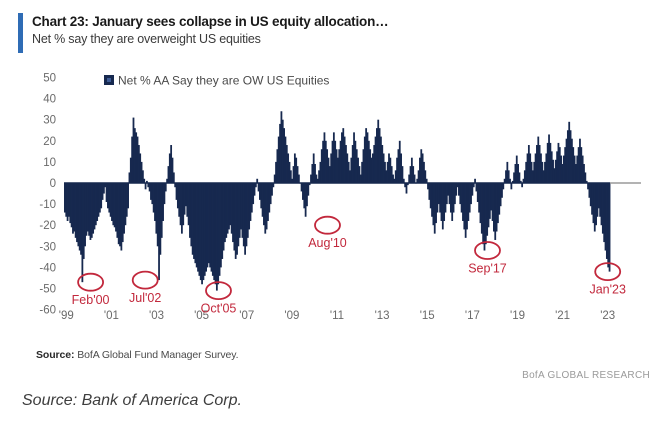 This screenshot has width=672, height=426. What do you see at coordinates (66, 316) in the screenshot?
I see `x-tick-label: '99` at bounding box center [66, 316].